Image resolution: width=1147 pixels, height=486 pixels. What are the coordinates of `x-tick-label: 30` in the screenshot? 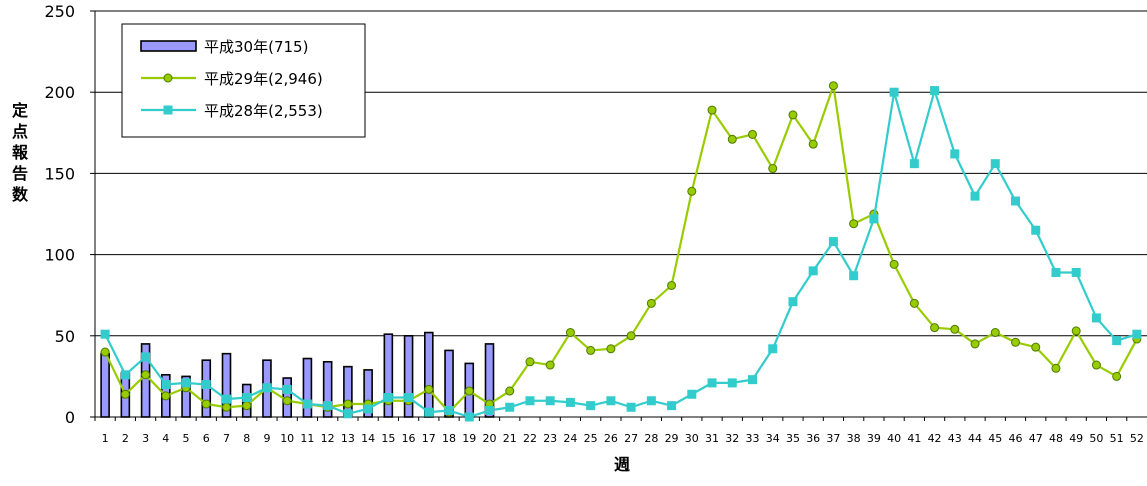 It's located at (692, 438).